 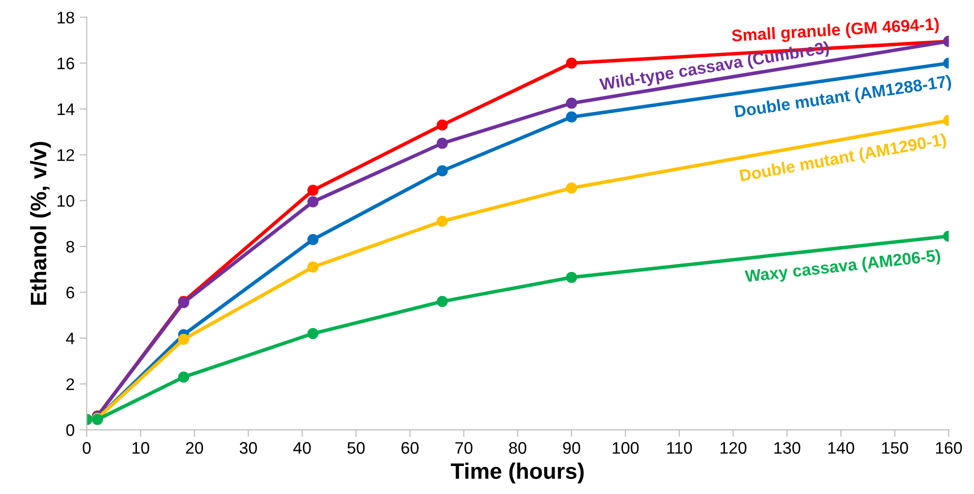 I want to click on x-tick-label: 30, so click(x=248, y=448).